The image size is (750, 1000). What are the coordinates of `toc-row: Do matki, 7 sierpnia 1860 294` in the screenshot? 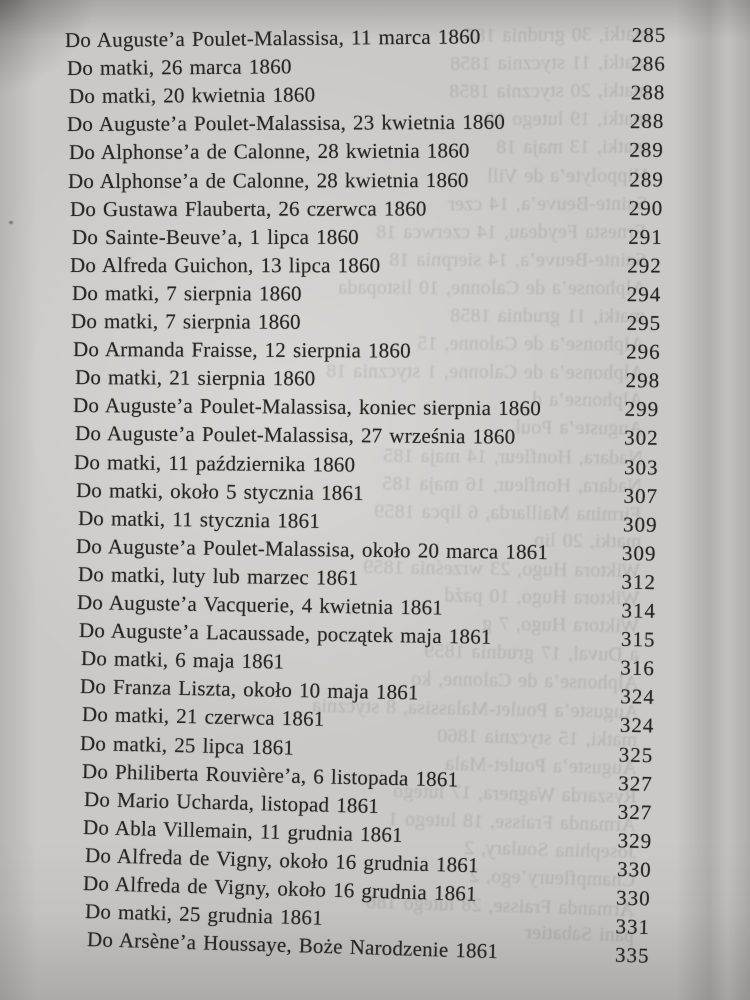 It's located at (366, 295).